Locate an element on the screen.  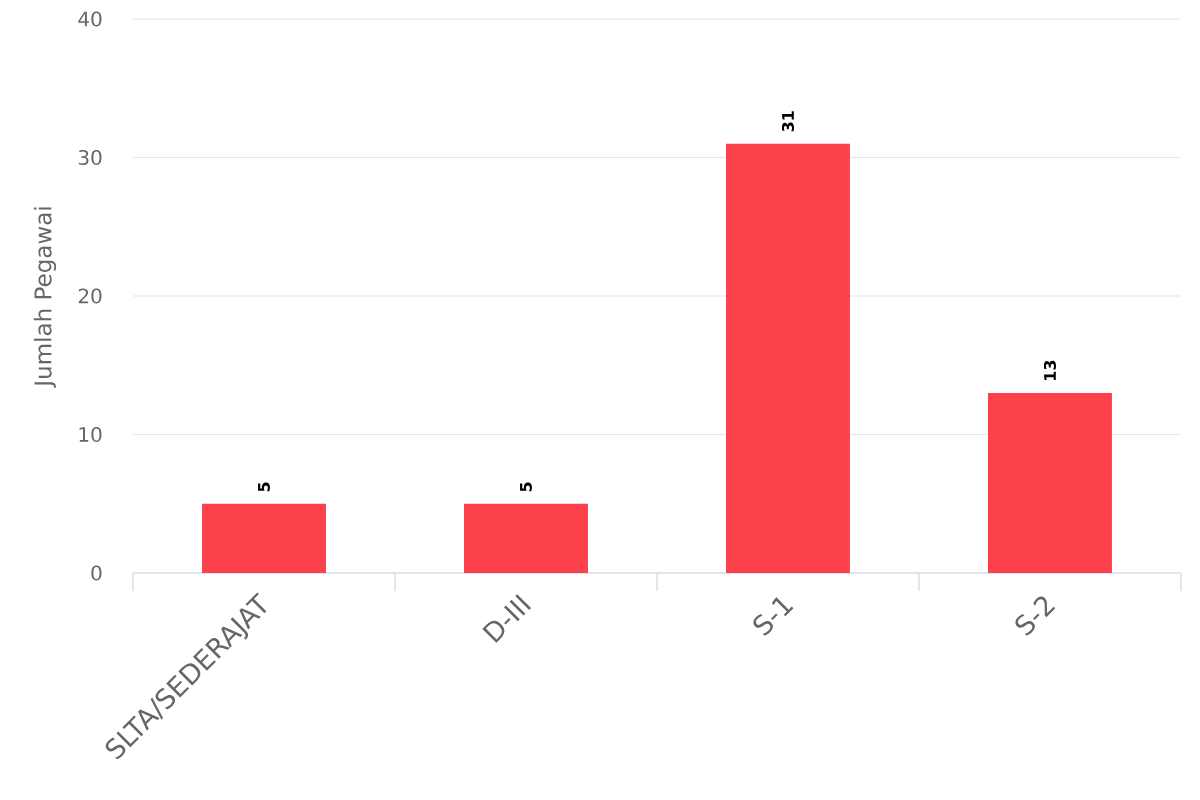
y-axis-title: Jumlah Pegawai is located at coordinates (45, 297).